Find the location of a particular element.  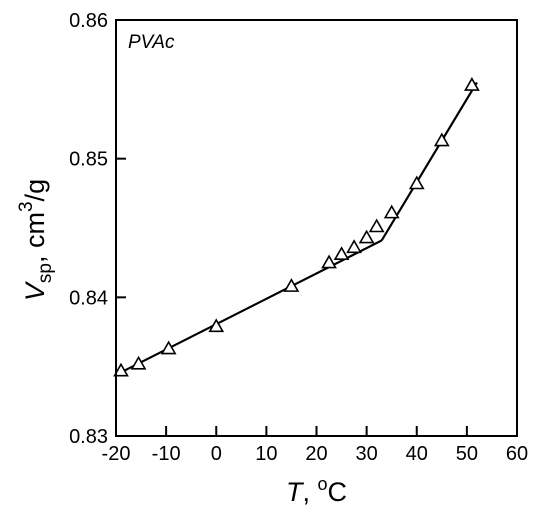

y-axis-title: Vsp, cm3/g is located at coordinates (36, 240).